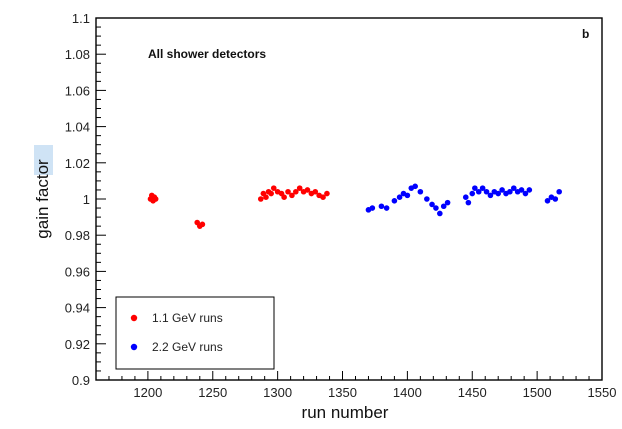 Image resolution: width=622 pixels, height=429 pixels. I want to click on y-tick-label: 0.94, so click(77, 308).